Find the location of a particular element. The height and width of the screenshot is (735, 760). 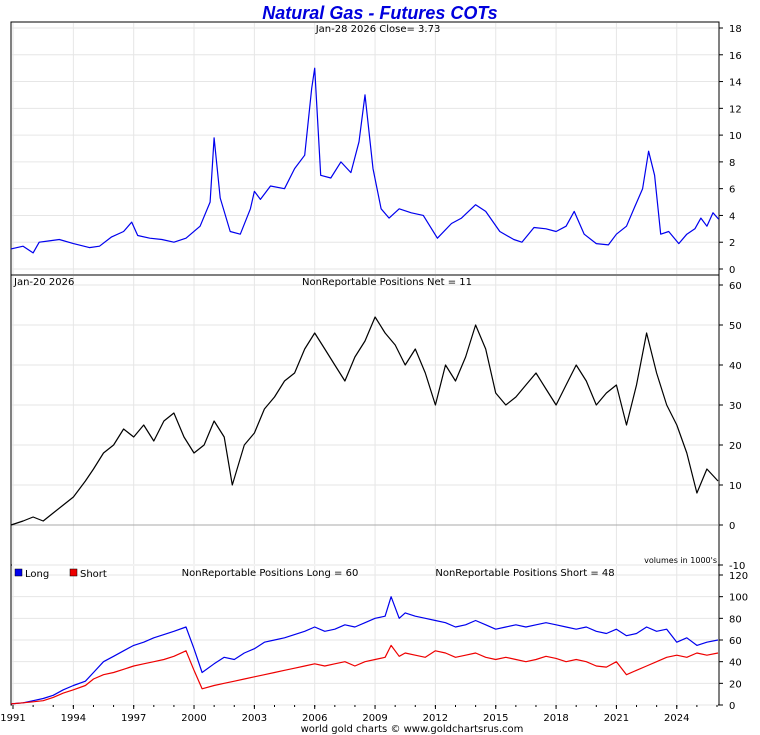

x-tick-label: 2021 is located at coordinates (616, 718).